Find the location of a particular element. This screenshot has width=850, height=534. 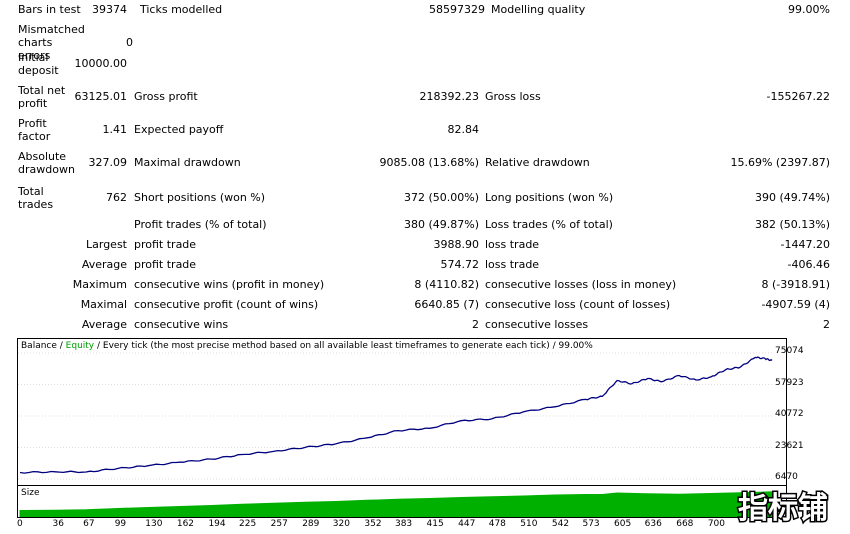

y-tick-label: 40772 is located at coordinates (789, 414).